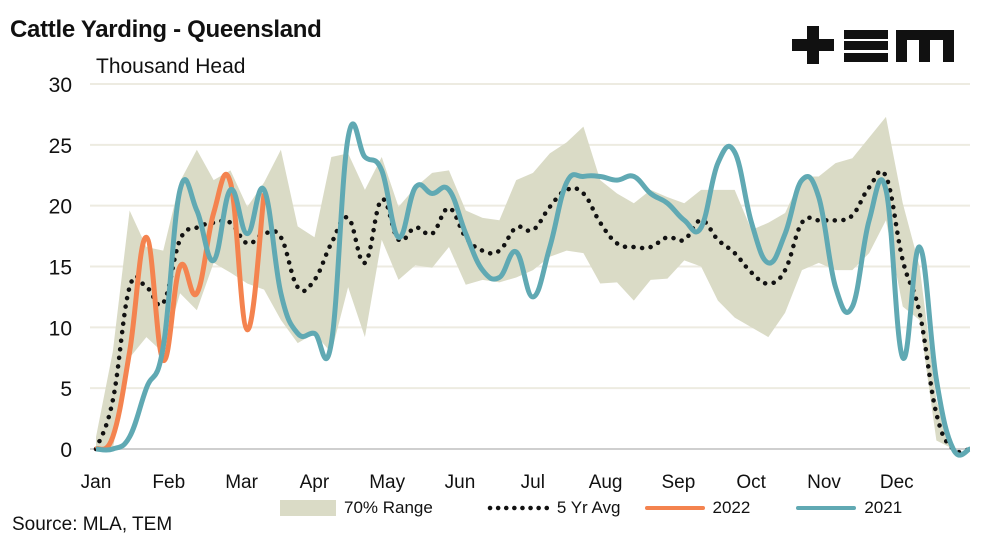 The width and height of the screenshot is (1006, 543). What do you see at coordinates (518, 508) in the screenshot?
I see `dotted-line-swatch` at bounding box center [518, 508].